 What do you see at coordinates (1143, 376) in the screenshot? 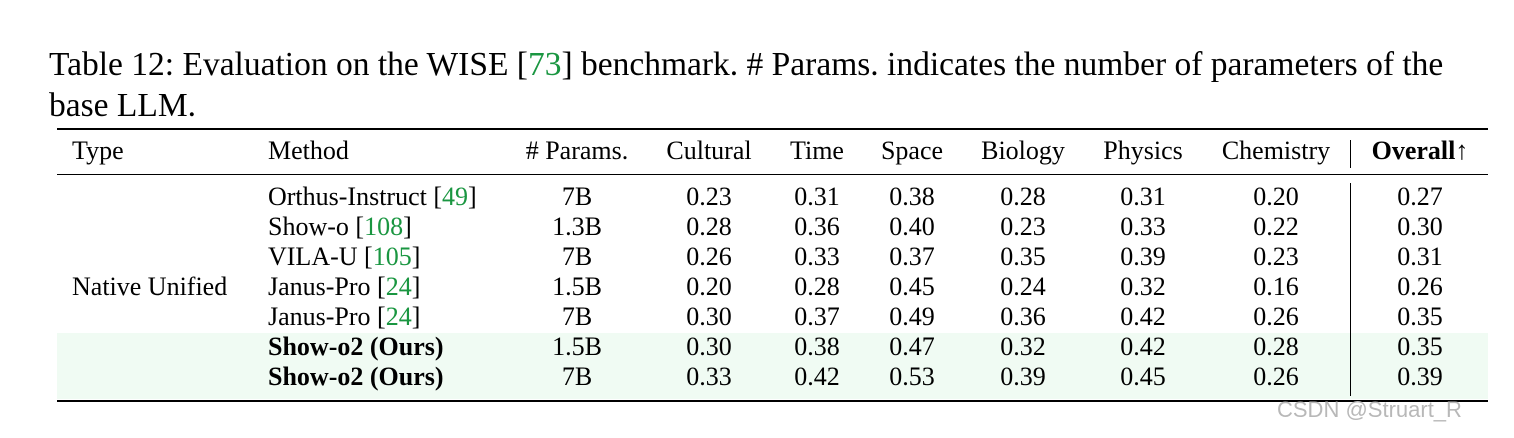
I see `physics-cell: 0.45` at bounding box center [1143, 376].